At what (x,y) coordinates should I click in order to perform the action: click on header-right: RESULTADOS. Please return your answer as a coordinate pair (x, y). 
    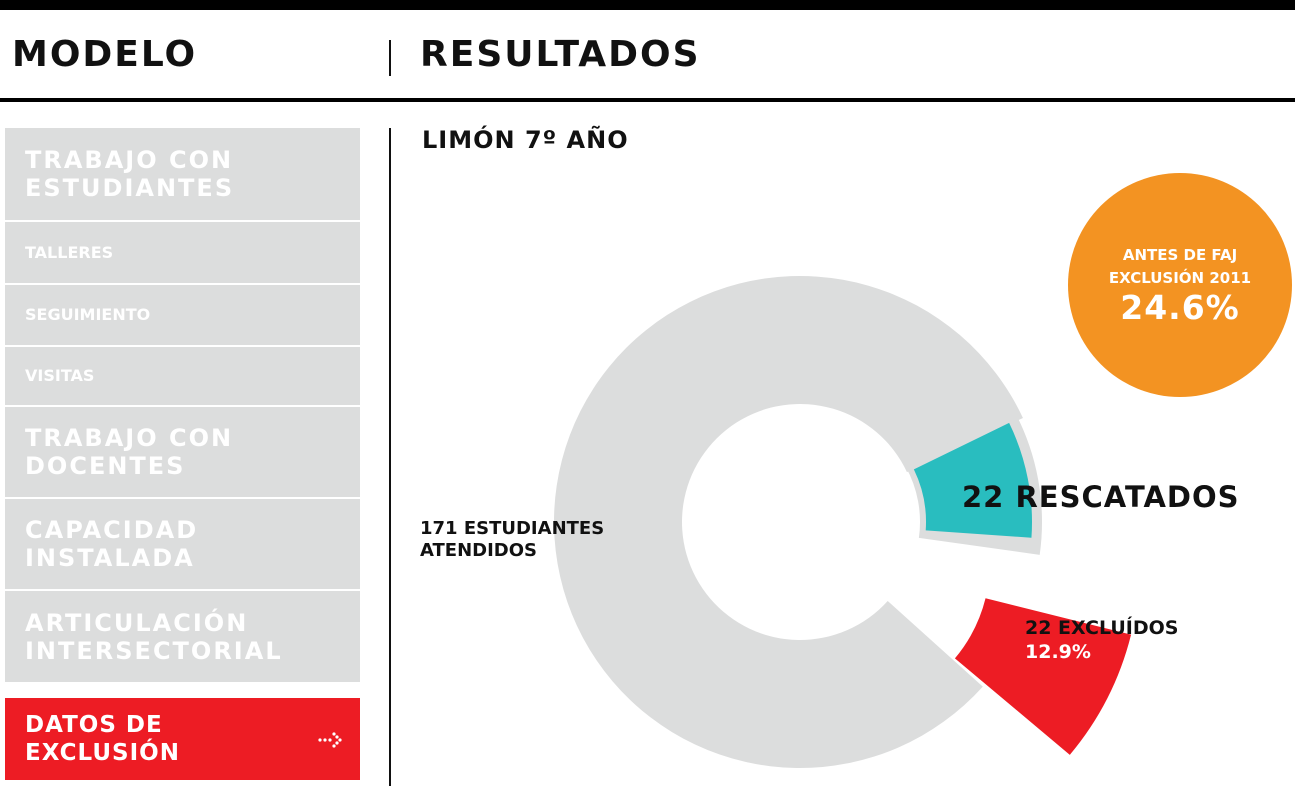
    Looking at the image, I should click on (560, 54).